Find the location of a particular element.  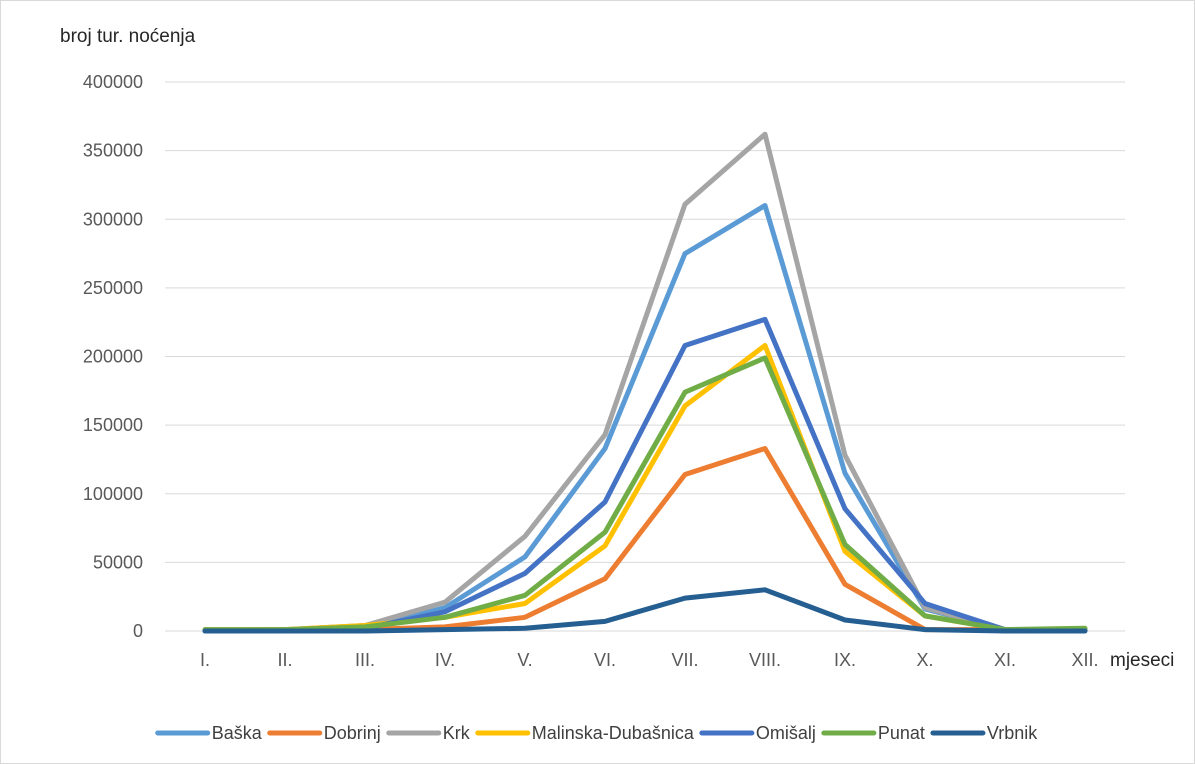

legend-label: Omišalj is located at coordinates (786, 733).